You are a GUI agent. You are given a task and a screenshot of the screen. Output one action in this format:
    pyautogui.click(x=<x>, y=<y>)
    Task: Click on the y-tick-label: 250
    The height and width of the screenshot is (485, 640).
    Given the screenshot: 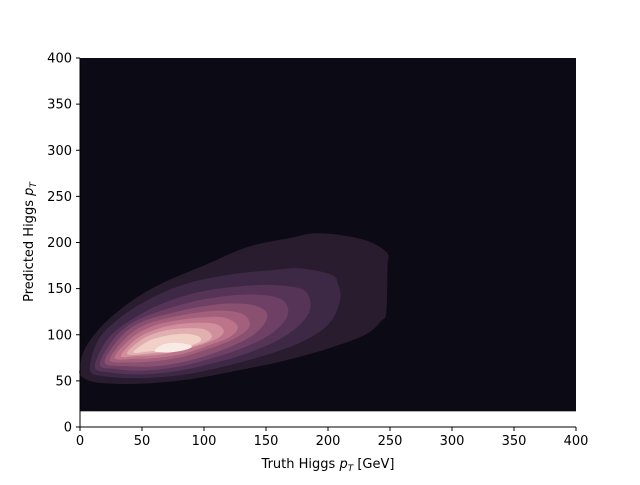 What is the action you would take?
    pyautogui.click(x=59, y=197)
    